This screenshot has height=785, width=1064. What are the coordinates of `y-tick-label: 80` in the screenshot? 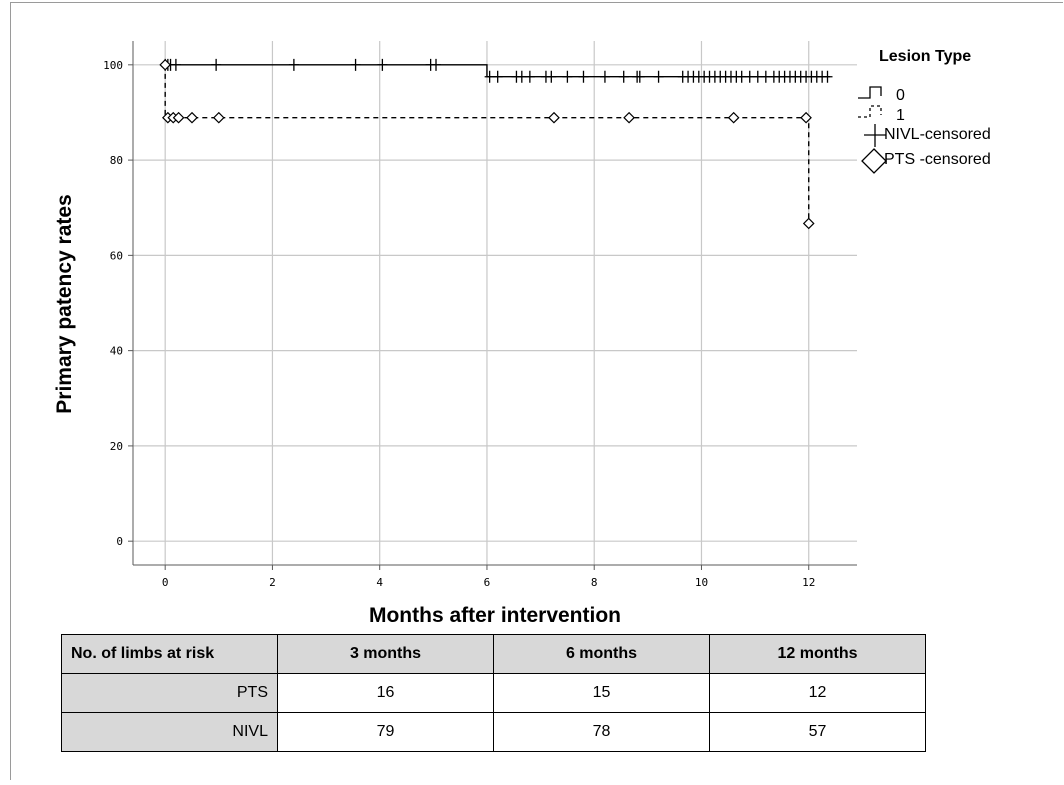 It's located at (116, 160).